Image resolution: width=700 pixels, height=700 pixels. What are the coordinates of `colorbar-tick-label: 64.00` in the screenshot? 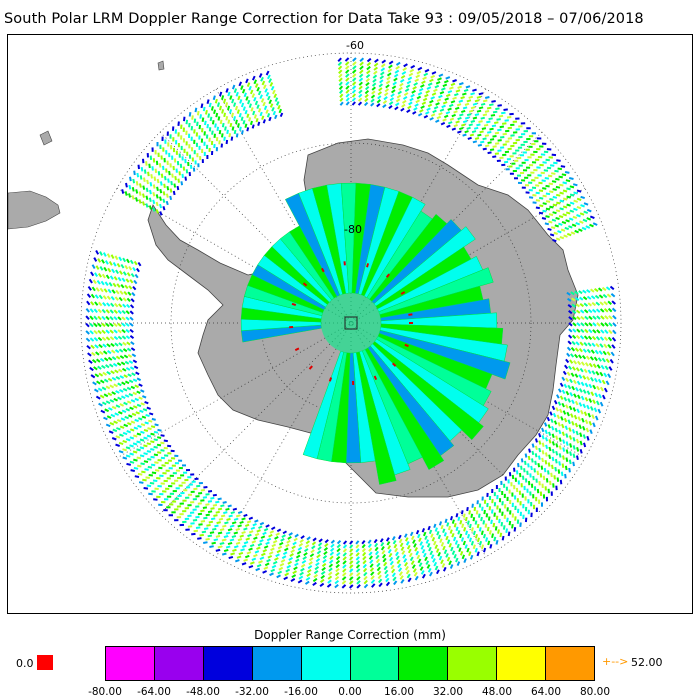 It's located at (546, 692).